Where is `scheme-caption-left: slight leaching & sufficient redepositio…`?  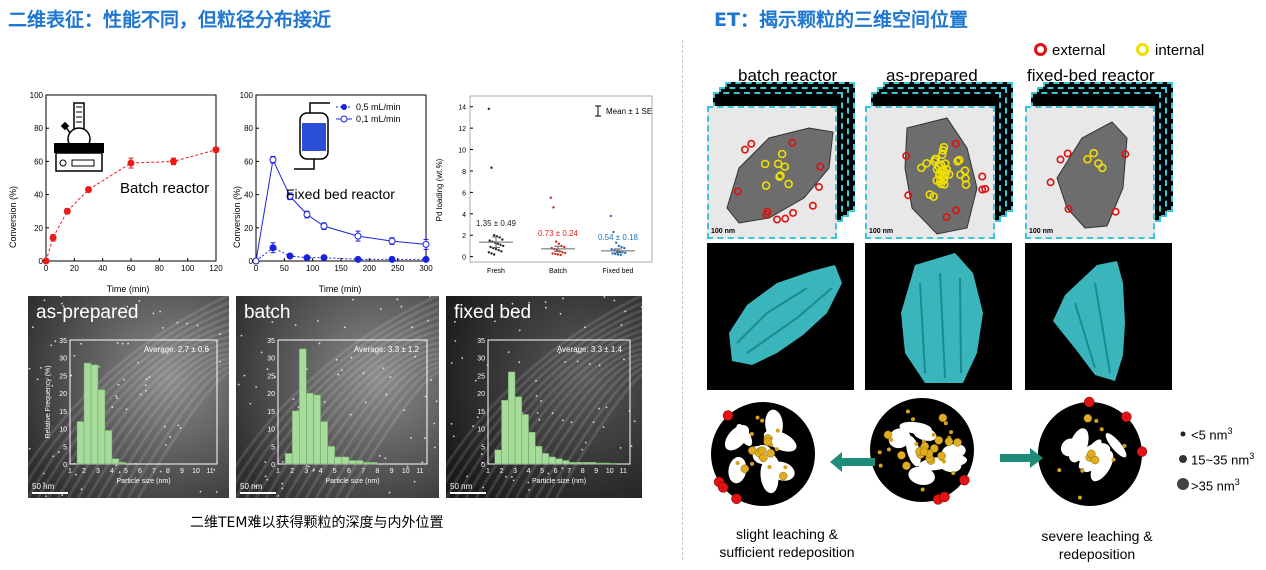
scheme-caption-left: slight leaching & sufficient redepositio… is located at coordinates (787, 543).